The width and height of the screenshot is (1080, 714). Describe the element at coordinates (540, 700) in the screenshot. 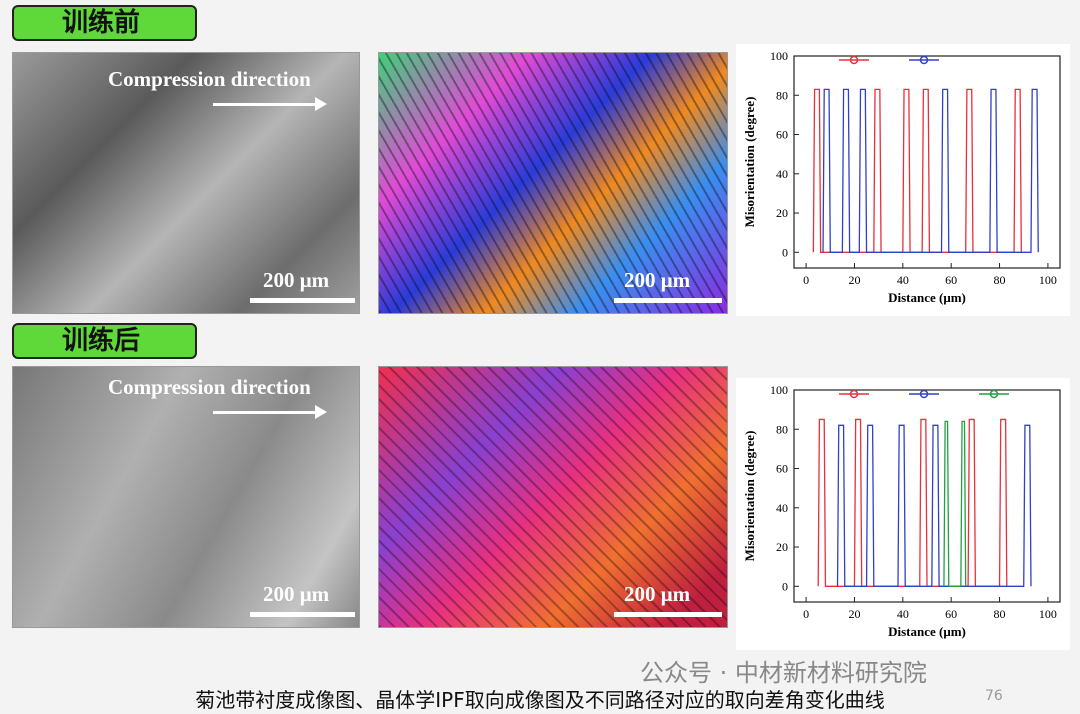

I see `caption: 菊池带衬度成像图、晶体学IPF取向成像图及不同路径对应的取向差角变化曲线` at that location.